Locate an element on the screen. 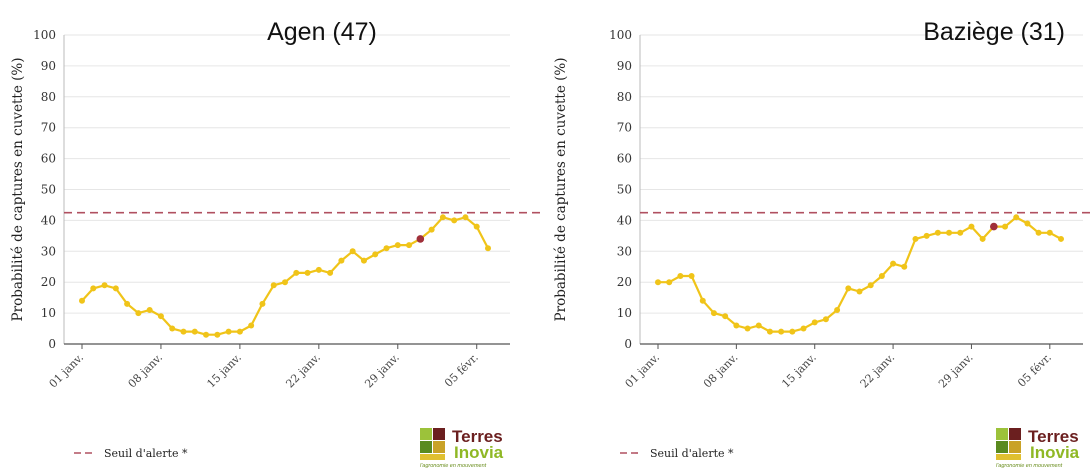  y-tick-label: 90 is located at coordinates (48, 66).